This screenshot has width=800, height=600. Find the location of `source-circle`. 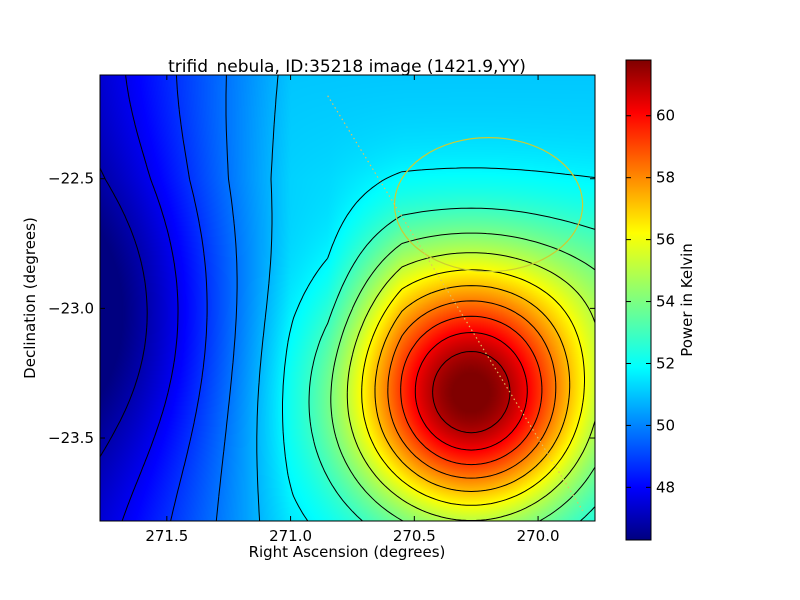

source-circle is located at coordinates (488, 205).